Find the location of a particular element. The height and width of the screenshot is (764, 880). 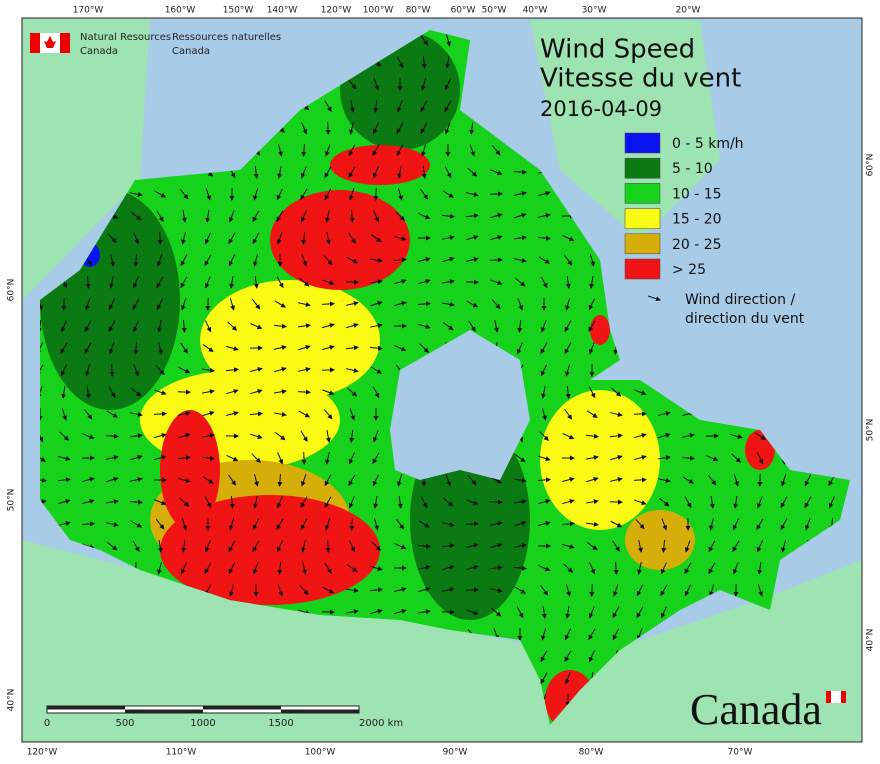

title: Vitesse du vent is located at coordinates (640, 79).